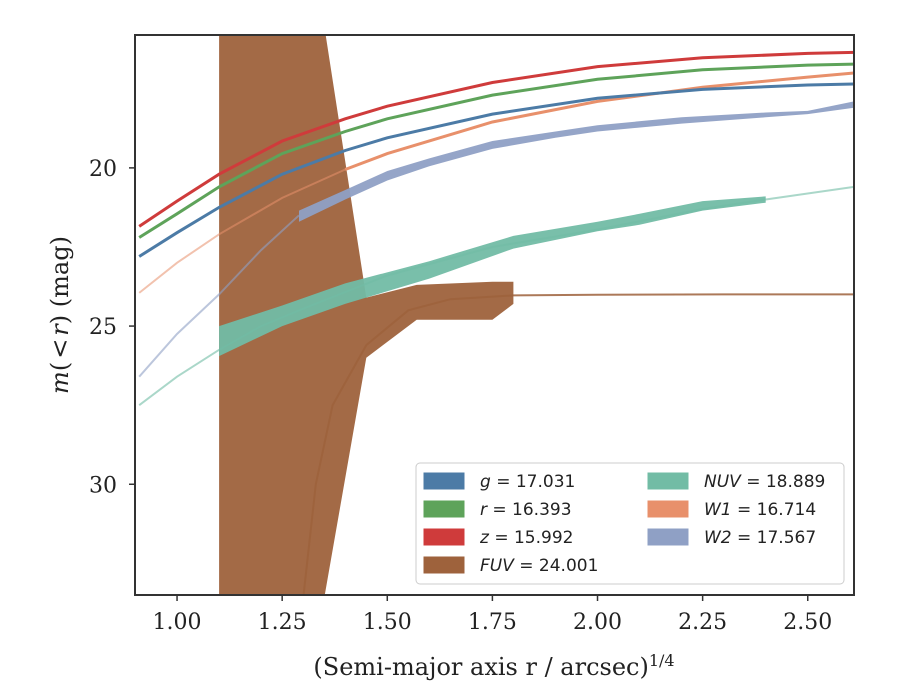 This screenshot has width=900, height=700. What do you see at coordinates (807, 622) in the screenshot?
I see `x-tick-label: 2.50` at bounding box center [807, 622].